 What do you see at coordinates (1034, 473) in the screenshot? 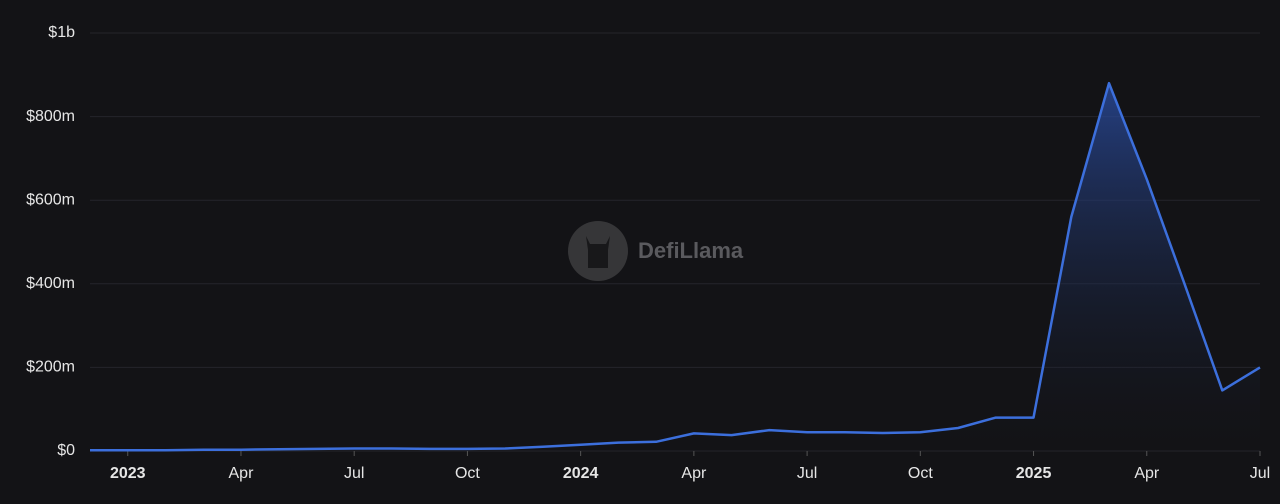
I see `x-tick-label: 2025` at bounding box center [1034, 473].